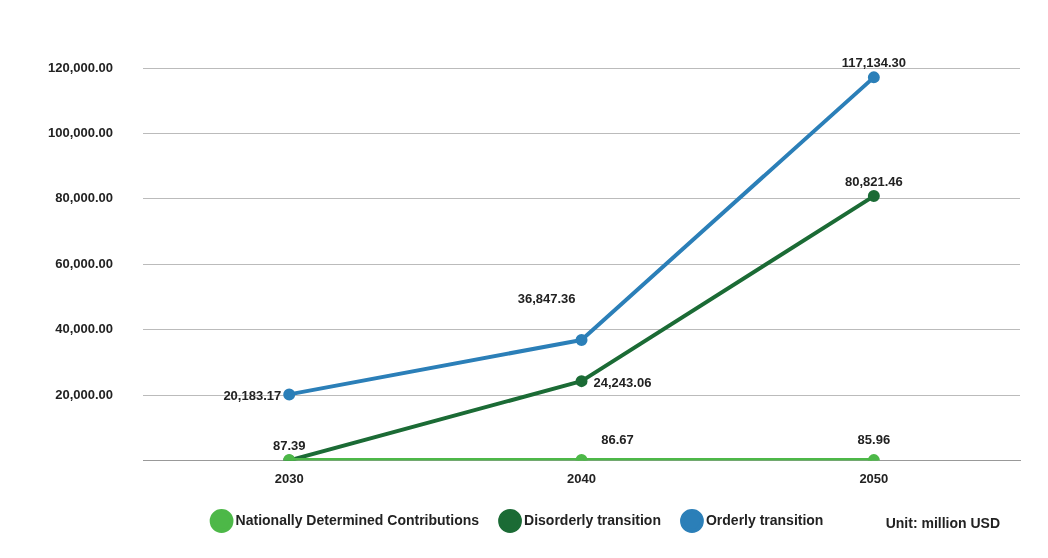 This screenshot has width=1048, height=558. What do you see at coordinates (874, 62) in the screenshot?
I see `data-label: 117,134.30` at bounding box center [874, 62].